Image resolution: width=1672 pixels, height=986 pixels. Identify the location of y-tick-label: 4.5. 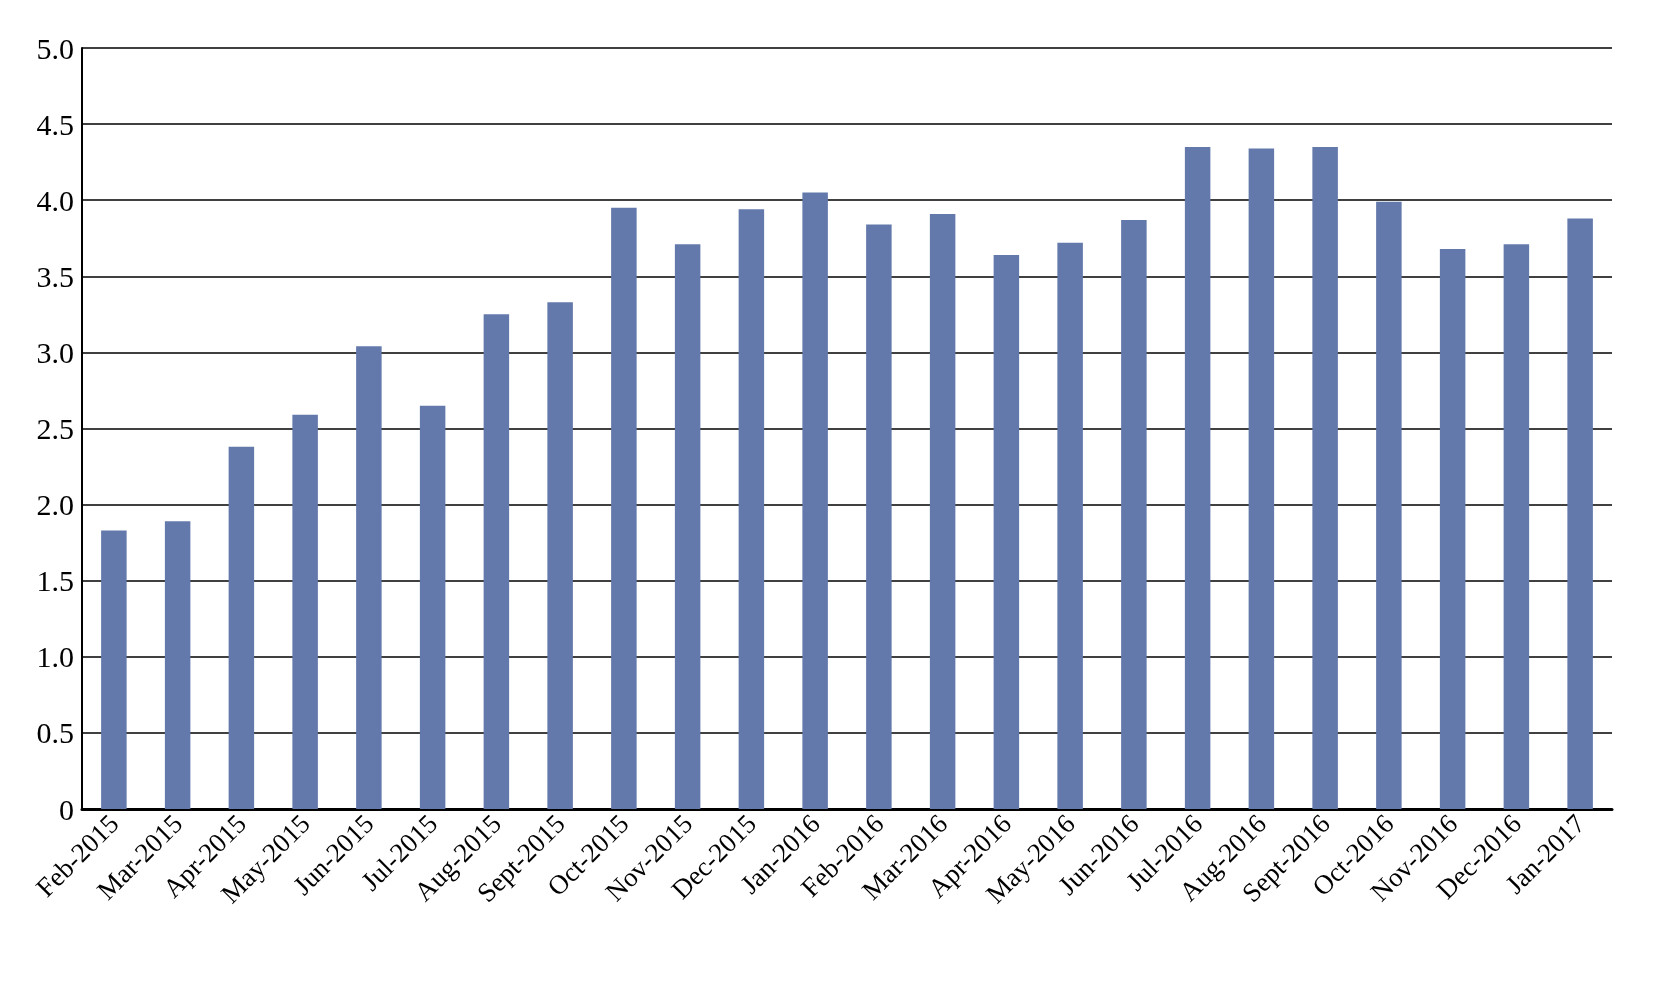
(55, 124).